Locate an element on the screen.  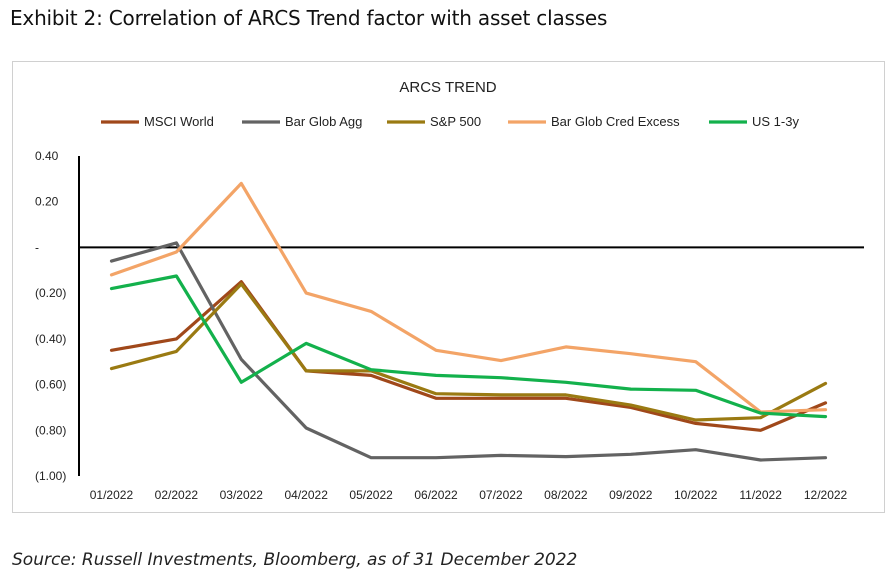
x-tick-label: 04/2022 is located at coordinates (307, 495).